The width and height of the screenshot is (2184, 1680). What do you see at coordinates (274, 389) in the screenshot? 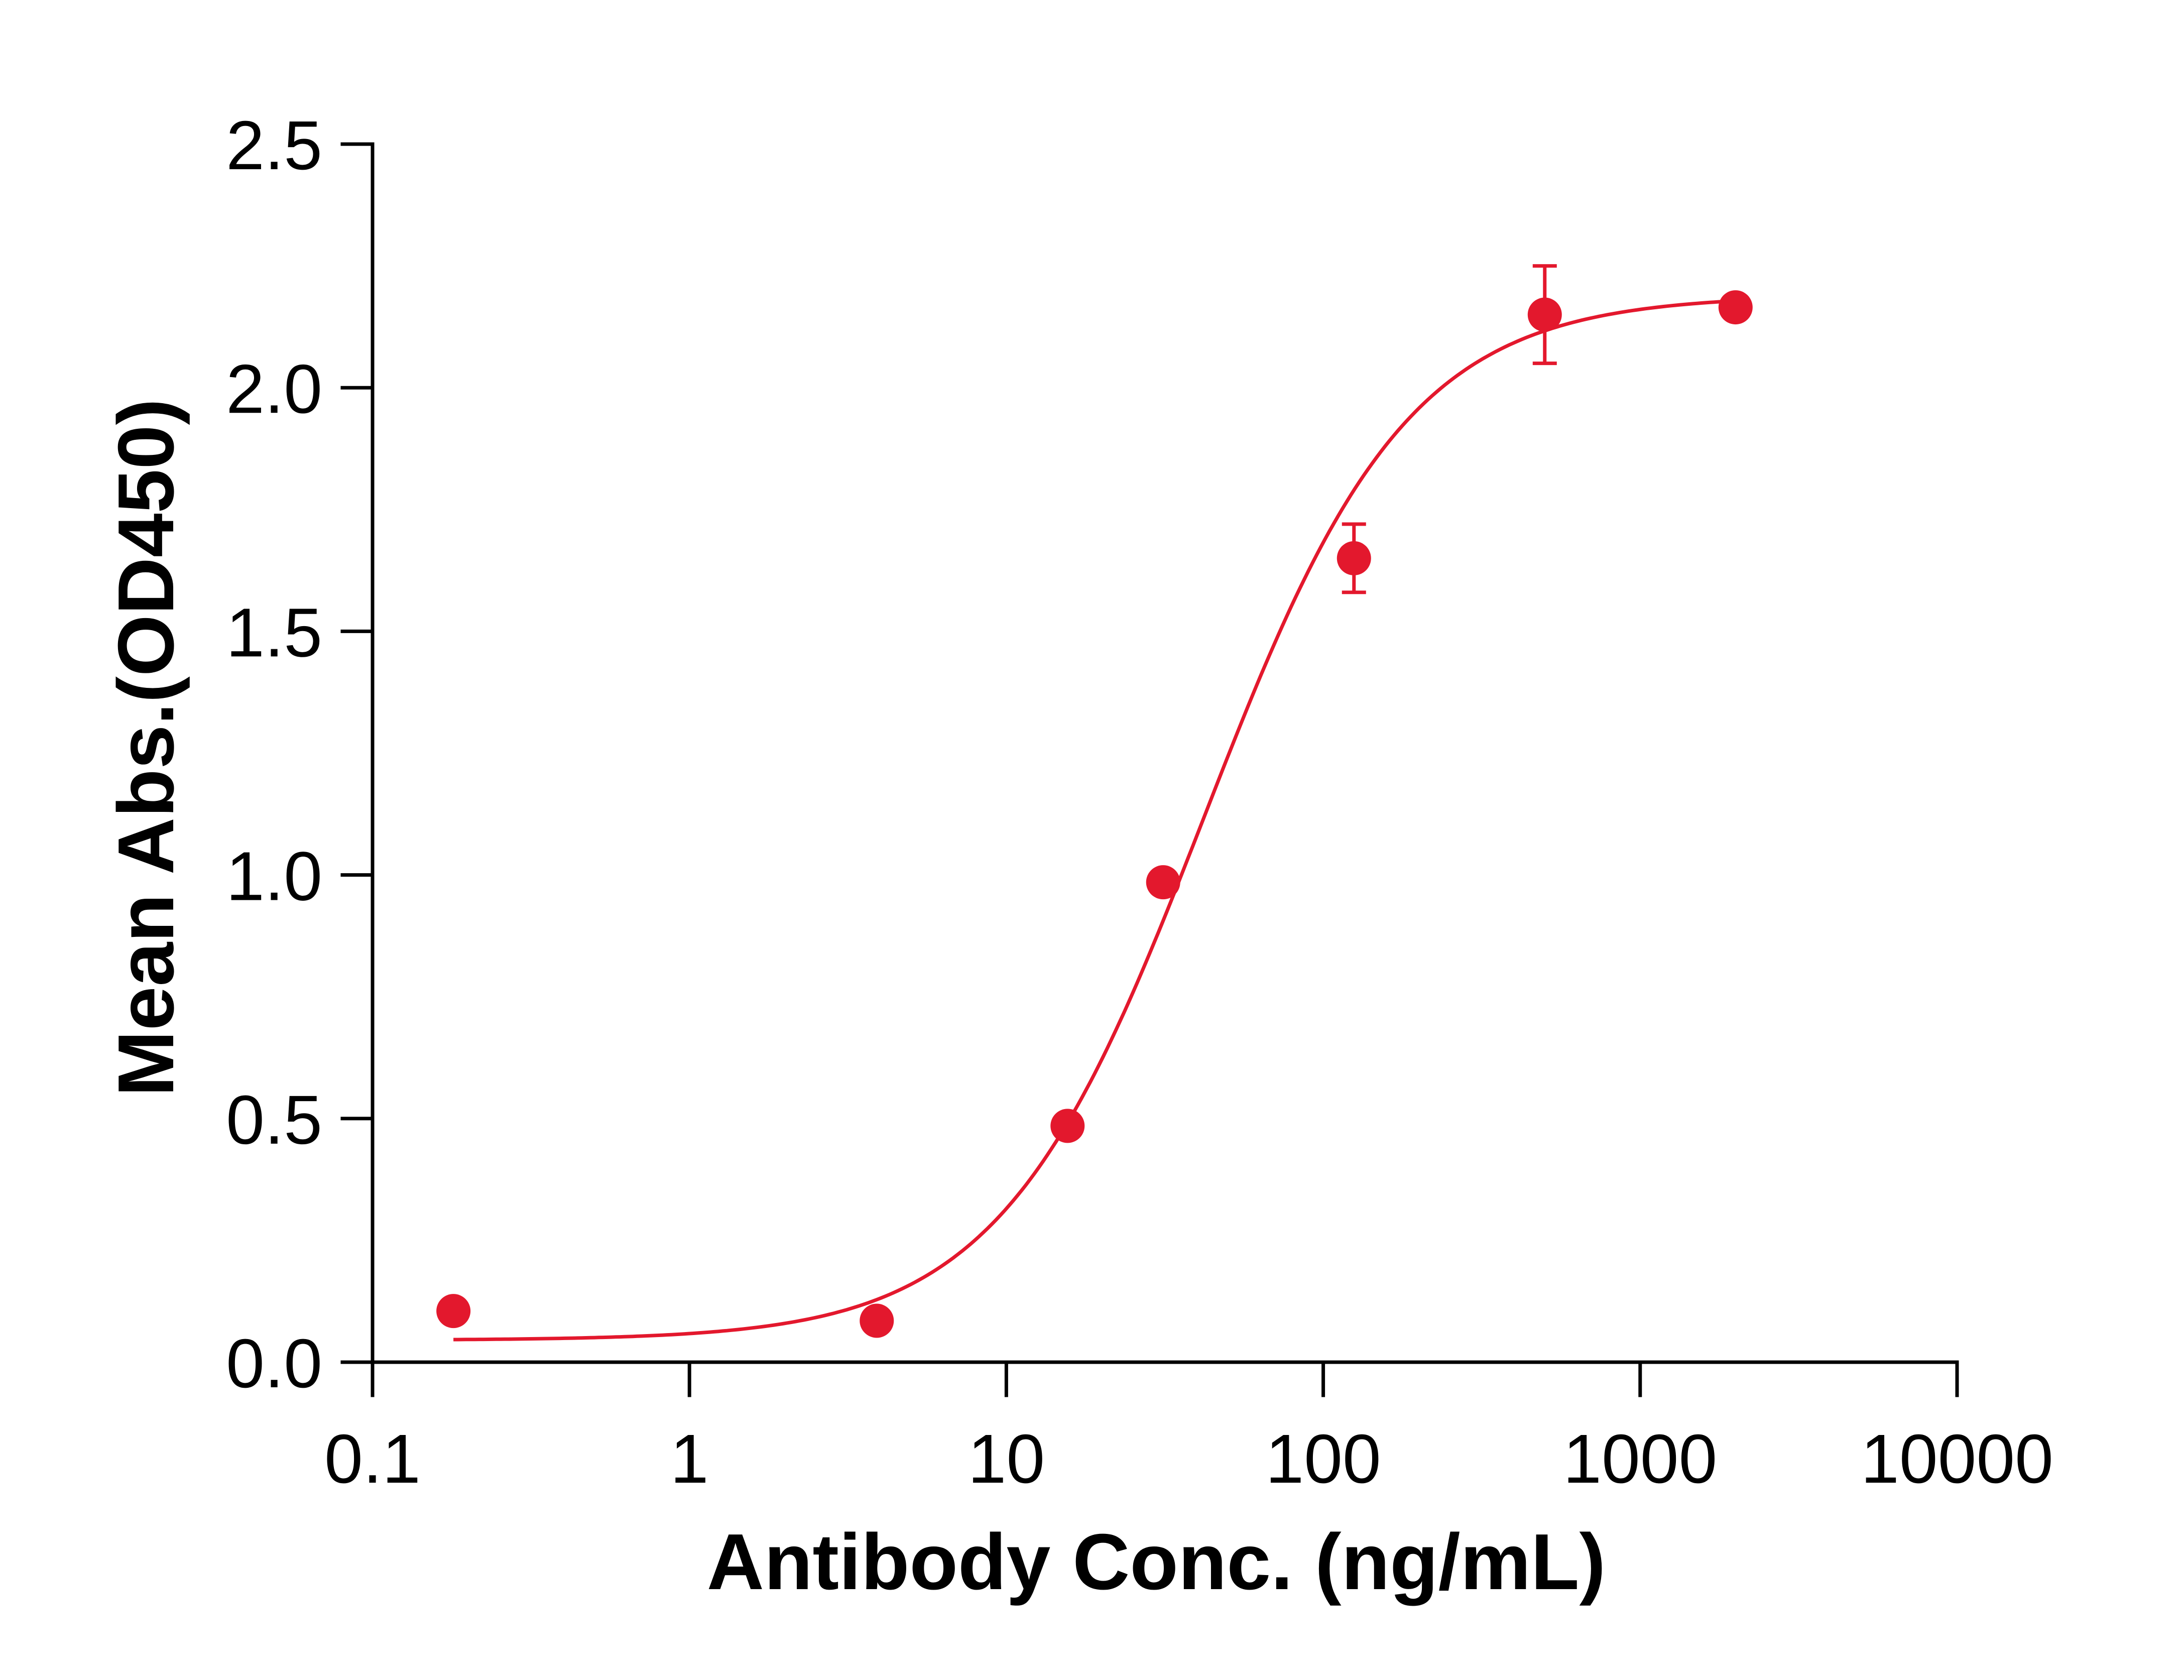
I see `y-tick-label: 2.0` at bounding box center [274, 389].